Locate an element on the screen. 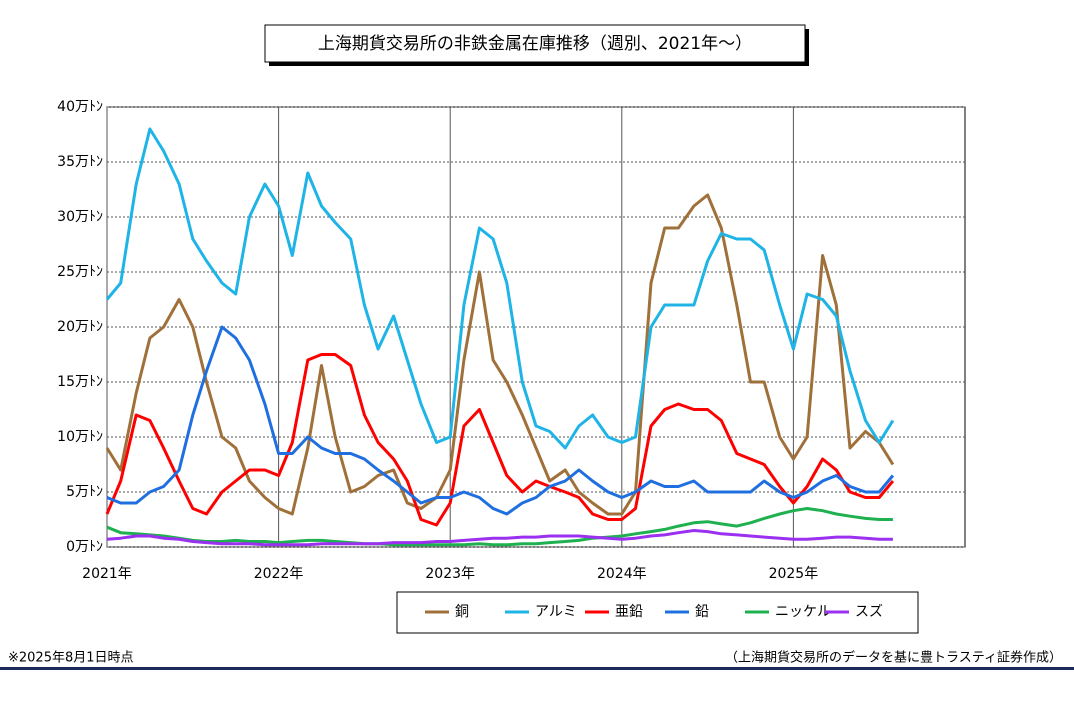 The width and height of the screenshot is (1074, 707). legend-label: 銅 is located at coordinates (462, 612).